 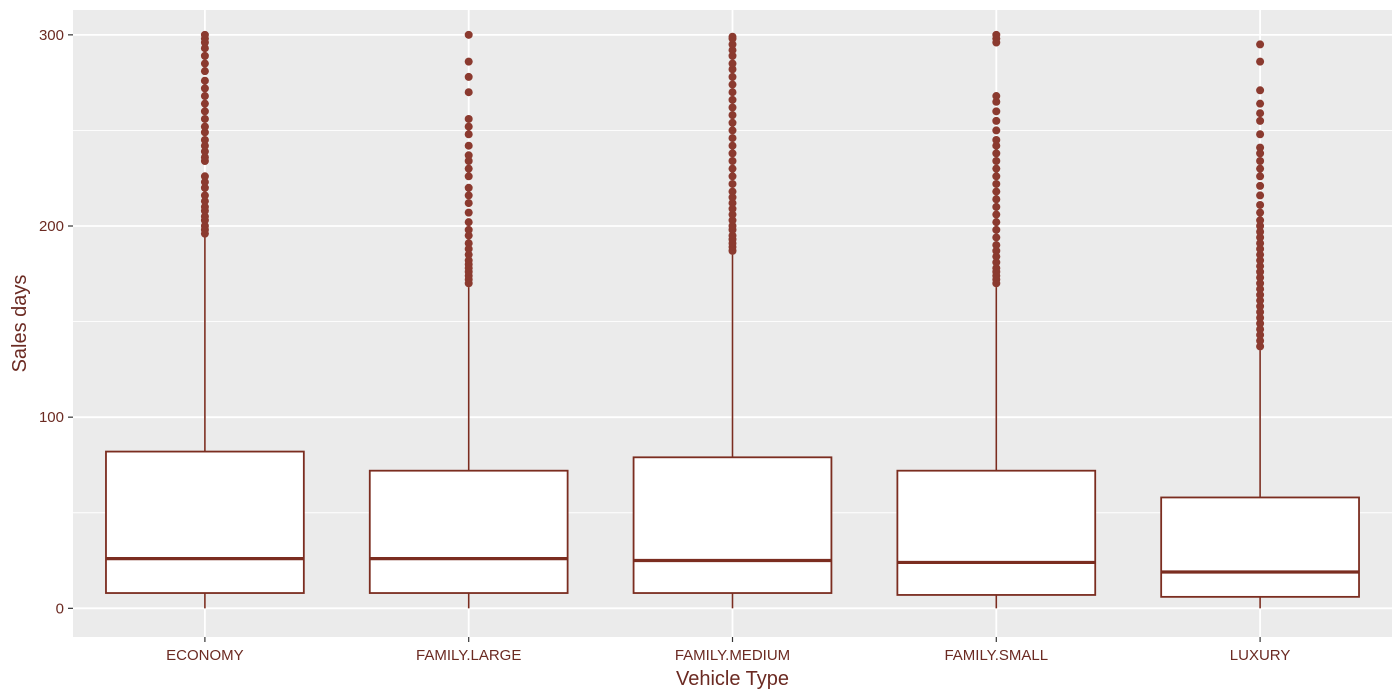 What do you see at coordinates (20, 324) in the screenshot?
I see `y-axis-title: Sales days` at bounding box center [20, 324].